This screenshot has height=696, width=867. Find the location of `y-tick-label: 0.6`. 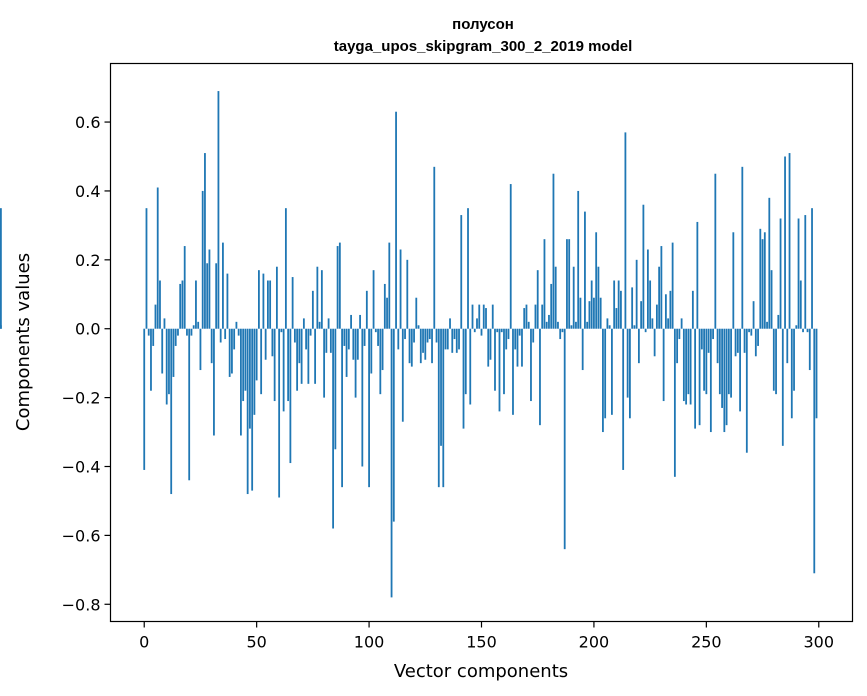

y-tick-label: 0.6 is located at coordinates (87, 122).